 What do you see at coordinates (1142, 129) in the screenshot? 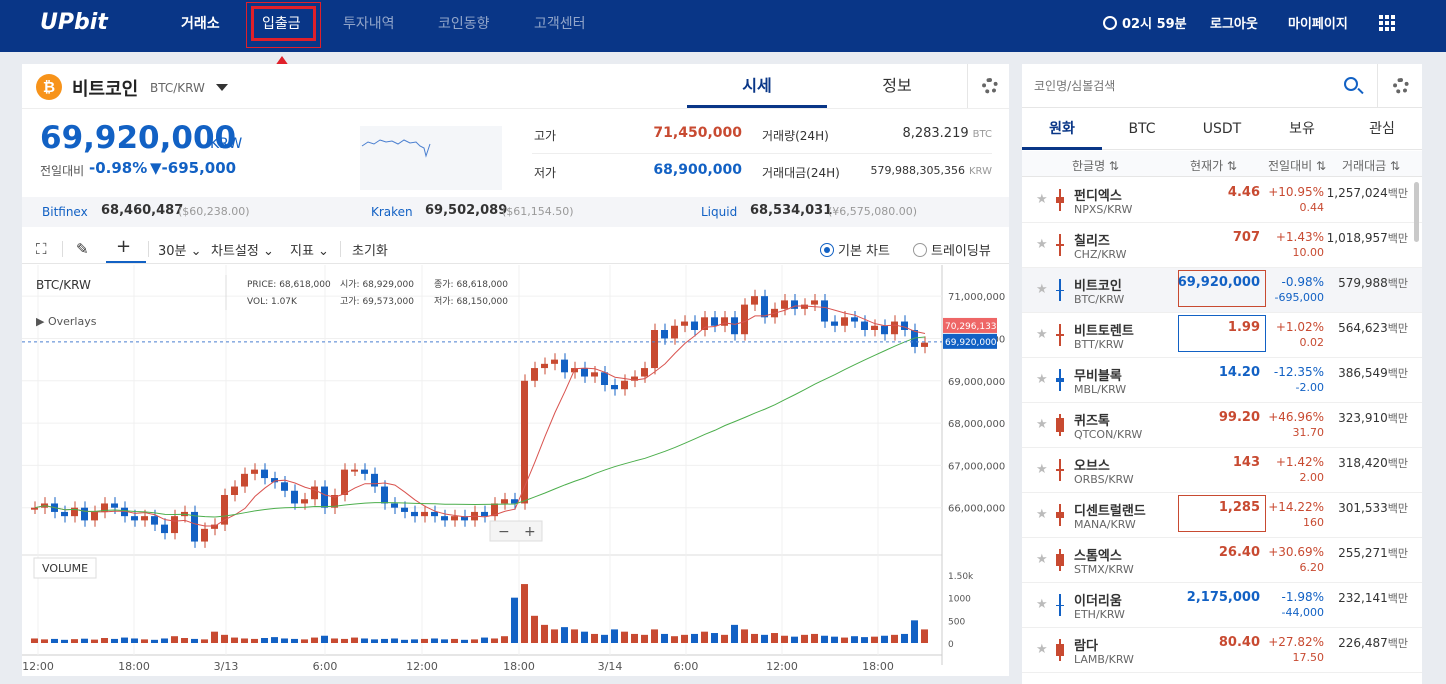
I see `tab-btc: BTC` at bounding box center [1142, 129].